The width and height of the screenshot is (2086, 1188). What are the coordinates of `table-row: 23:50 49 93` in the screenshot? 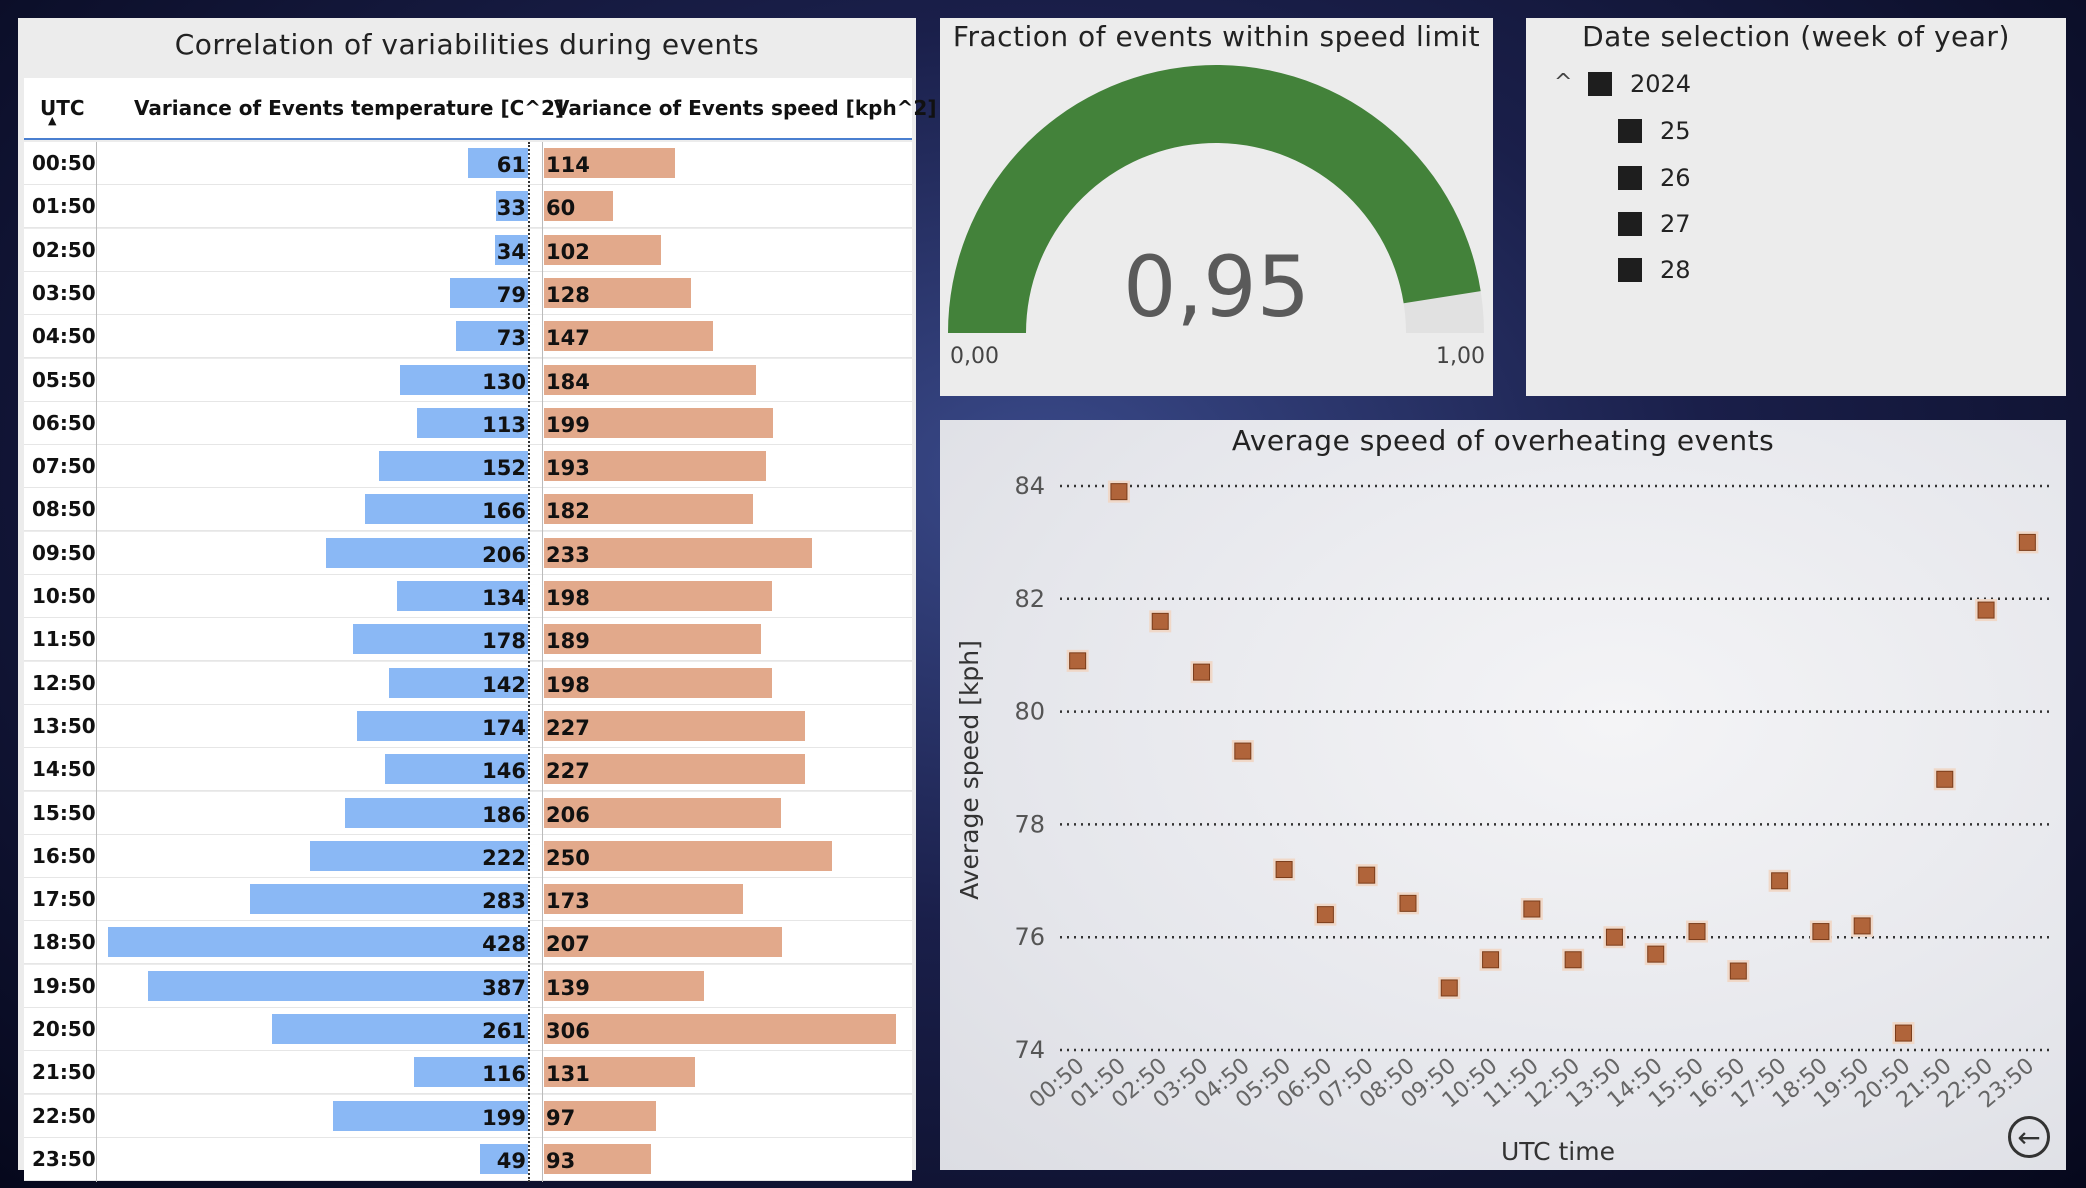 It's located at (468, 1159).